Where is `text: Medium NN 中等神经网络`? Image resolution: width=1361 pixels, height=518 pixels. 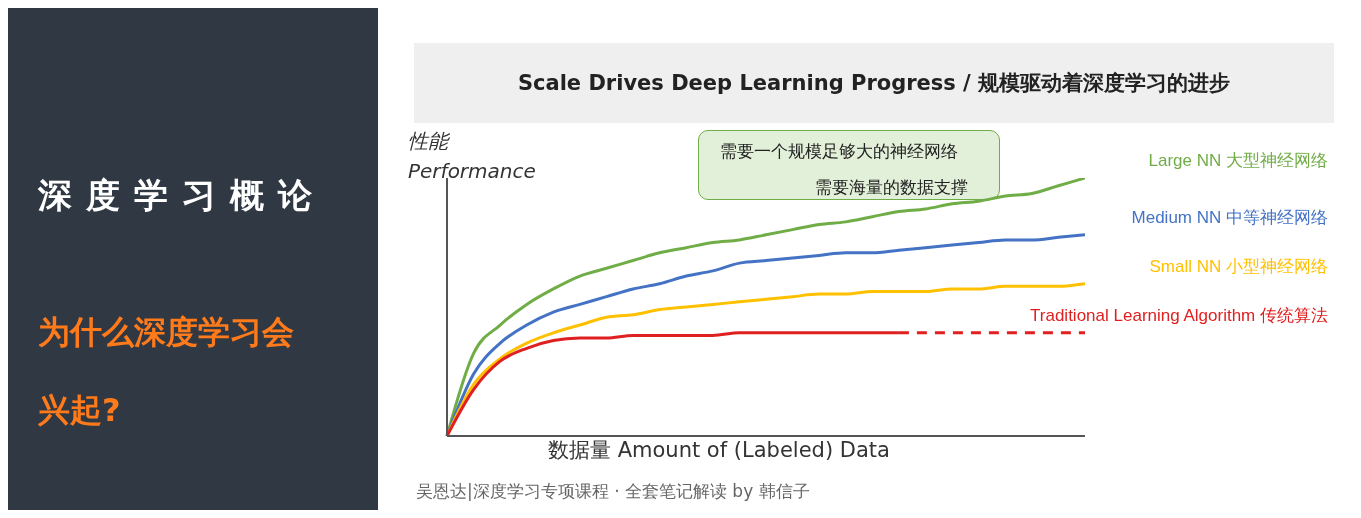
text: Medium NN 中等神经网络 is located at coordinates (1229, 217).